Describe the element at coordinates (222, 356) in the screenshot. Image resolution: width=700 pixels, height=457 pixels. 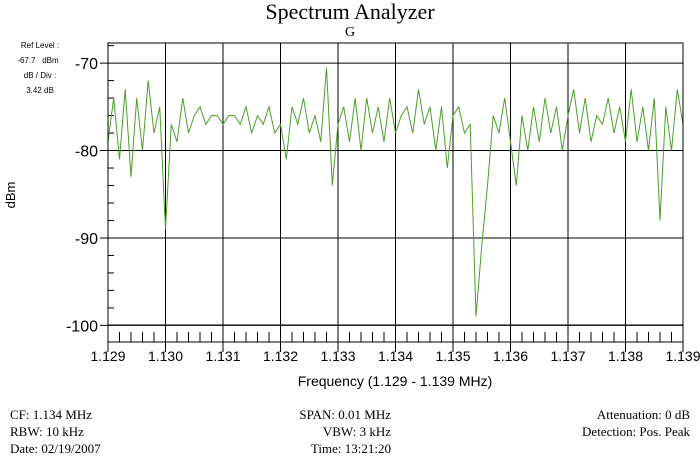
I see `x-tick-label: 1.131` at that location.